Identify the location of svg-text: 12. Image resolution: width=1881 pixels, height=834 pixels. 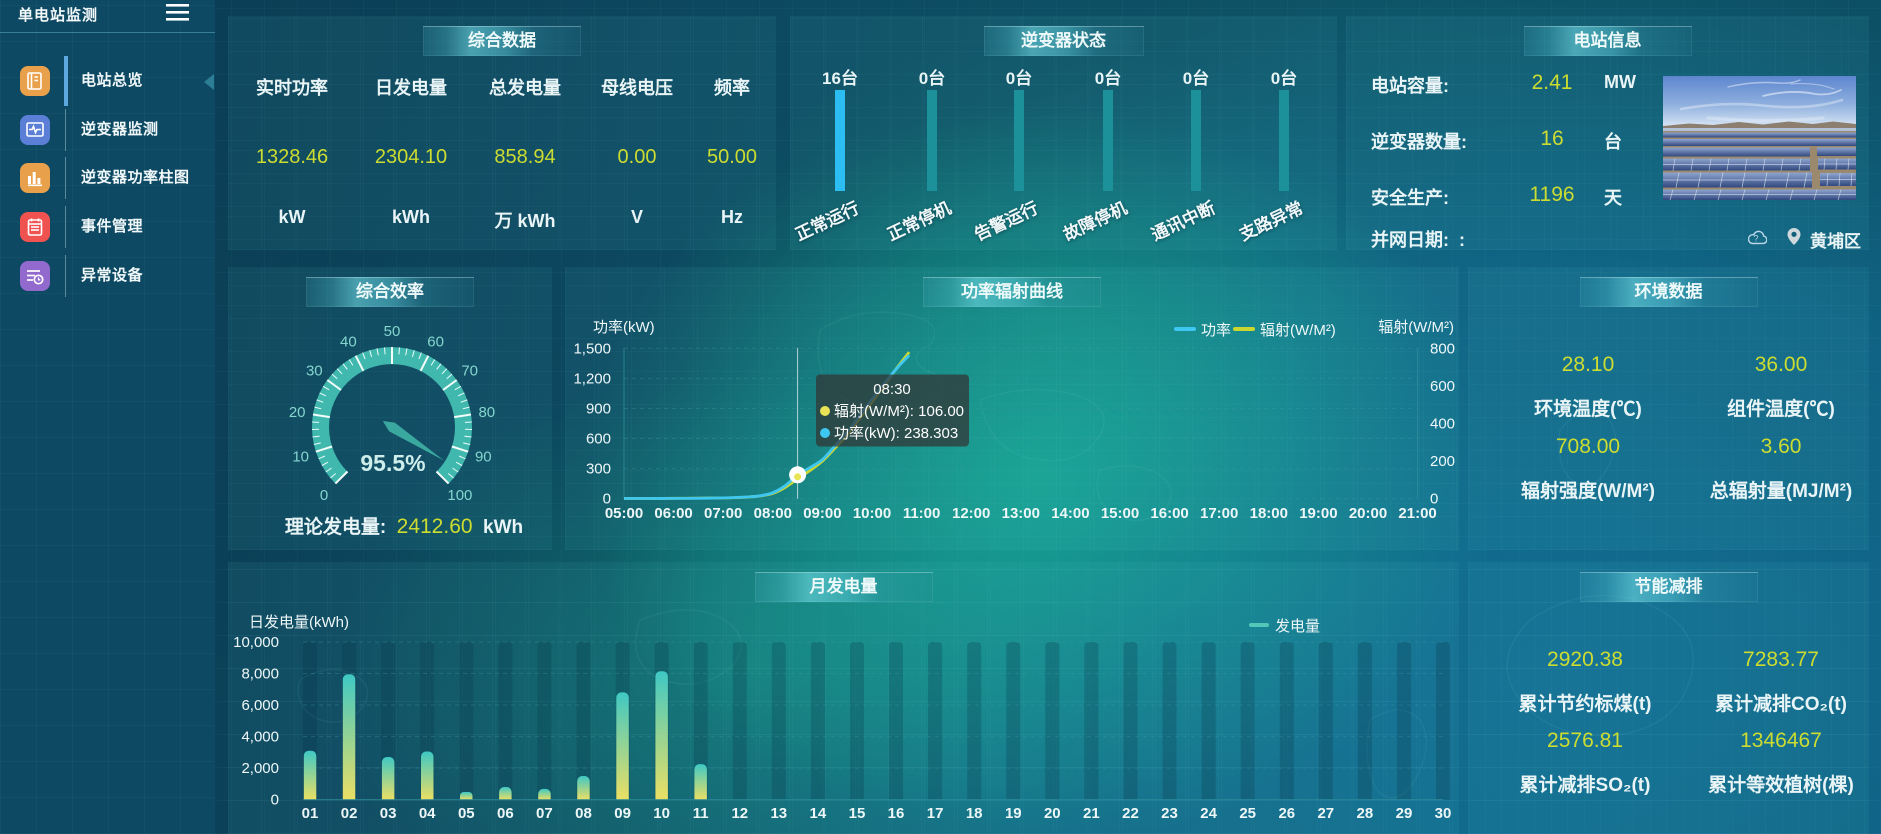
(739, 813).